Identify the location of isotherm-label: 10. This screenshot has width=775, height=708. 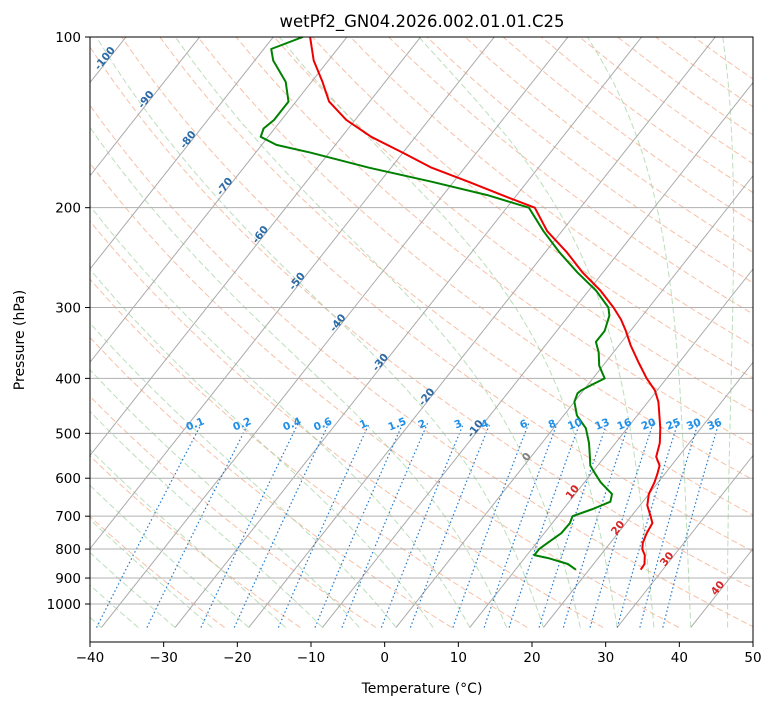
(573, 492).